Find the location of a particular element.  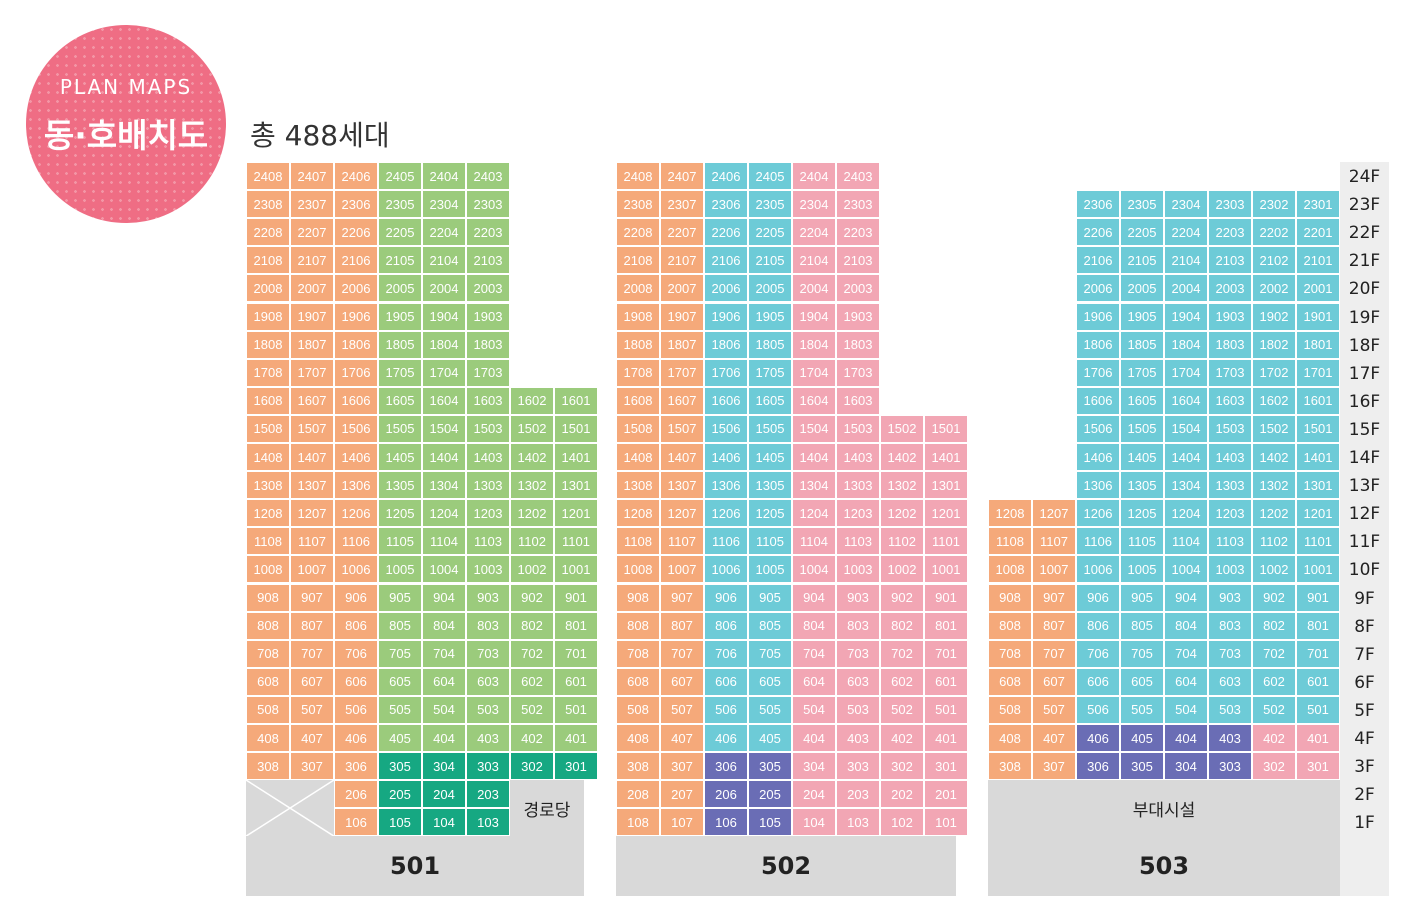

unit-cell: 804 is located at coordinates (814, 625).